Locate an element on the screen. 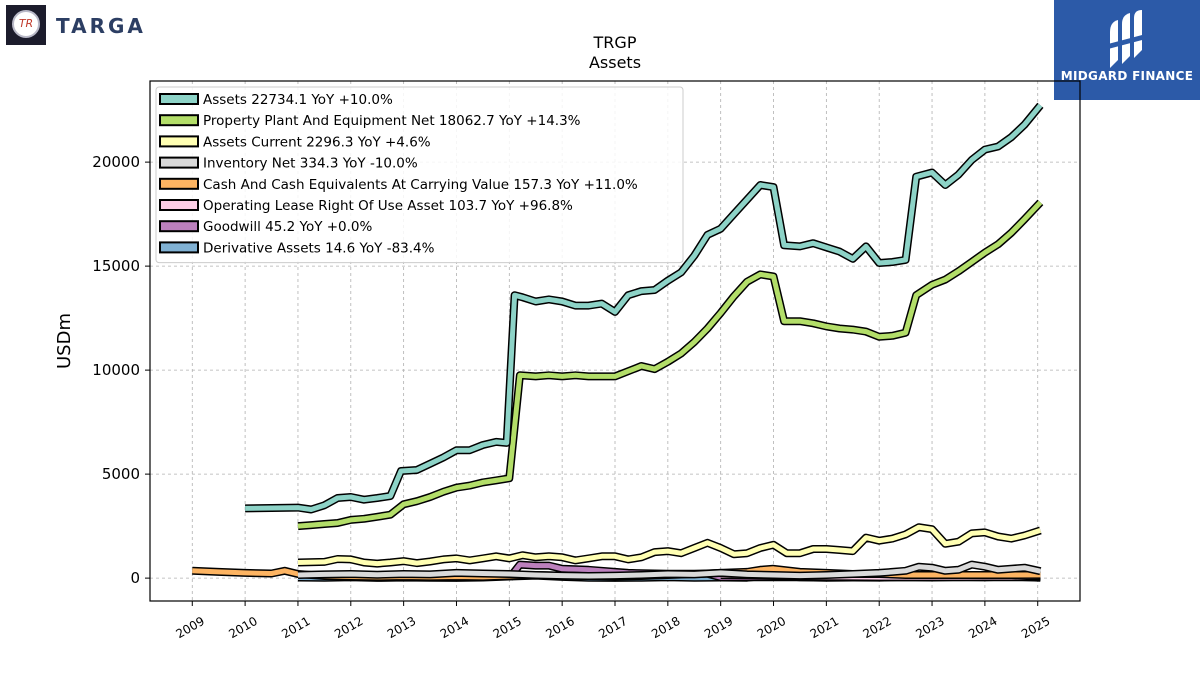  y-tick-label: 20000 is located at coordinates (116, 162).